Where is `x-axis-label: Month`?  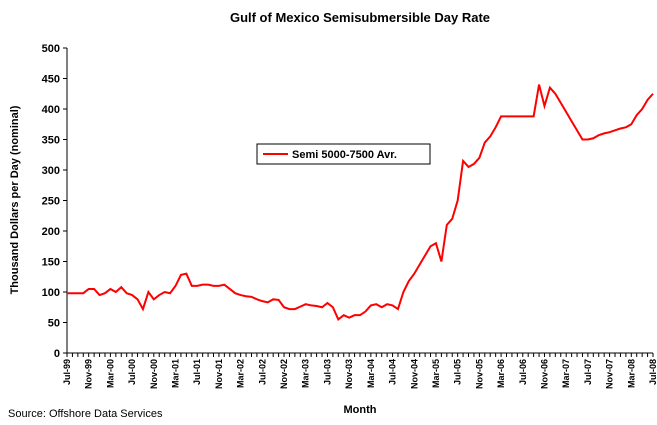 x-axis-label: Month is located at coordinates (360, 410).